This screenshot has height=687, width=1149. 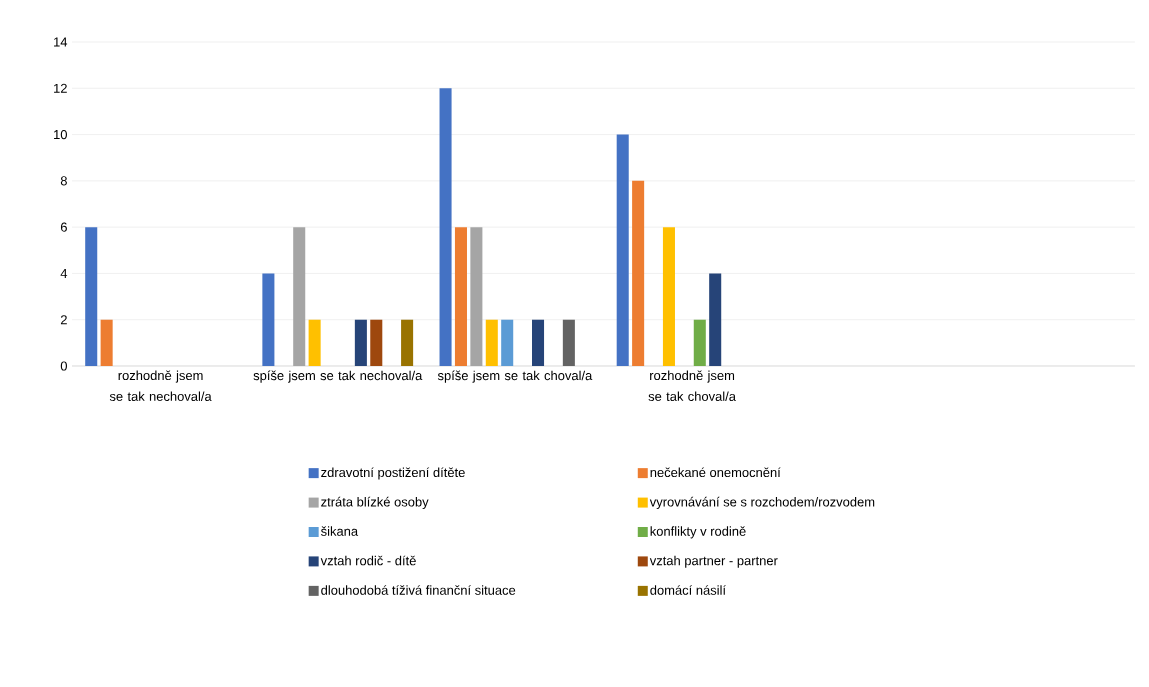 What do you see at coordinates (762, 503) in the screenshot?
I see `legend-label: vyrovnávání se s rozchodem/rozvodem` at bounding box center [762, 503].